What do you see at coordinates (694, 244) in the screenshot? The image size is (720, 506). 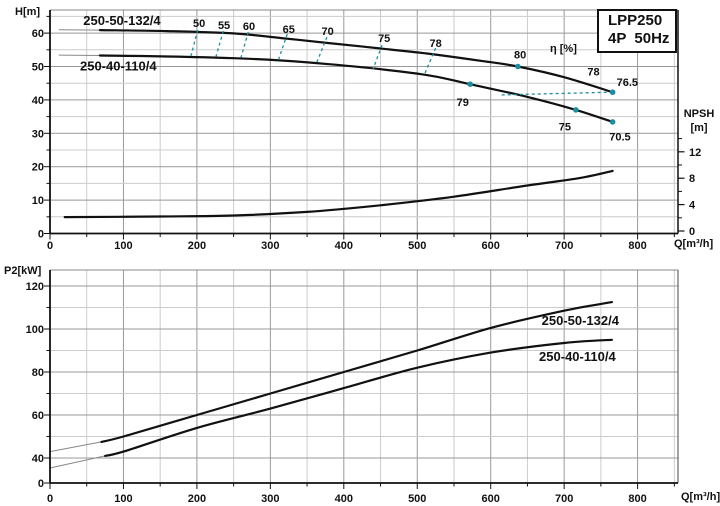 I see `flow-axis-label-top: Q[m³/h]` at bounding box center [694, 244].